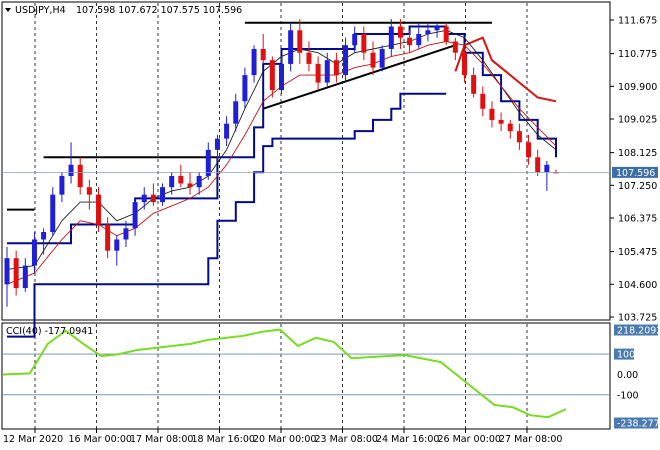 Image resolution: width=660 pixels, height=450 pixels. I want to click on ohlc-values: 107.598 107.672 107.575 107.596, so click(159, 10).